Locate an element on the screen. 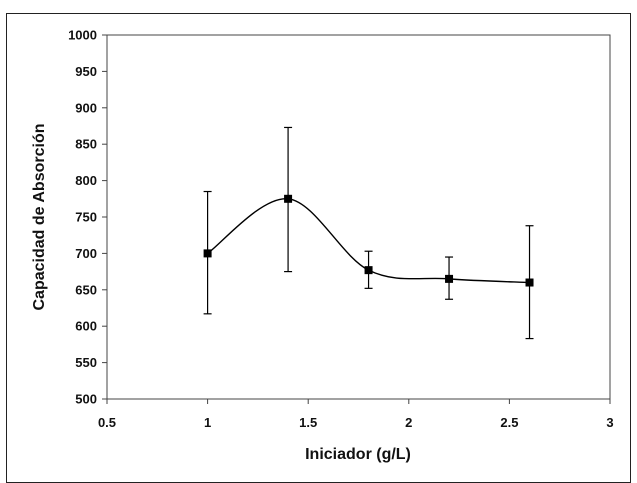 The image size is (637, 483). x-tick-label: 0.5 is located at coordinates (107, 422).